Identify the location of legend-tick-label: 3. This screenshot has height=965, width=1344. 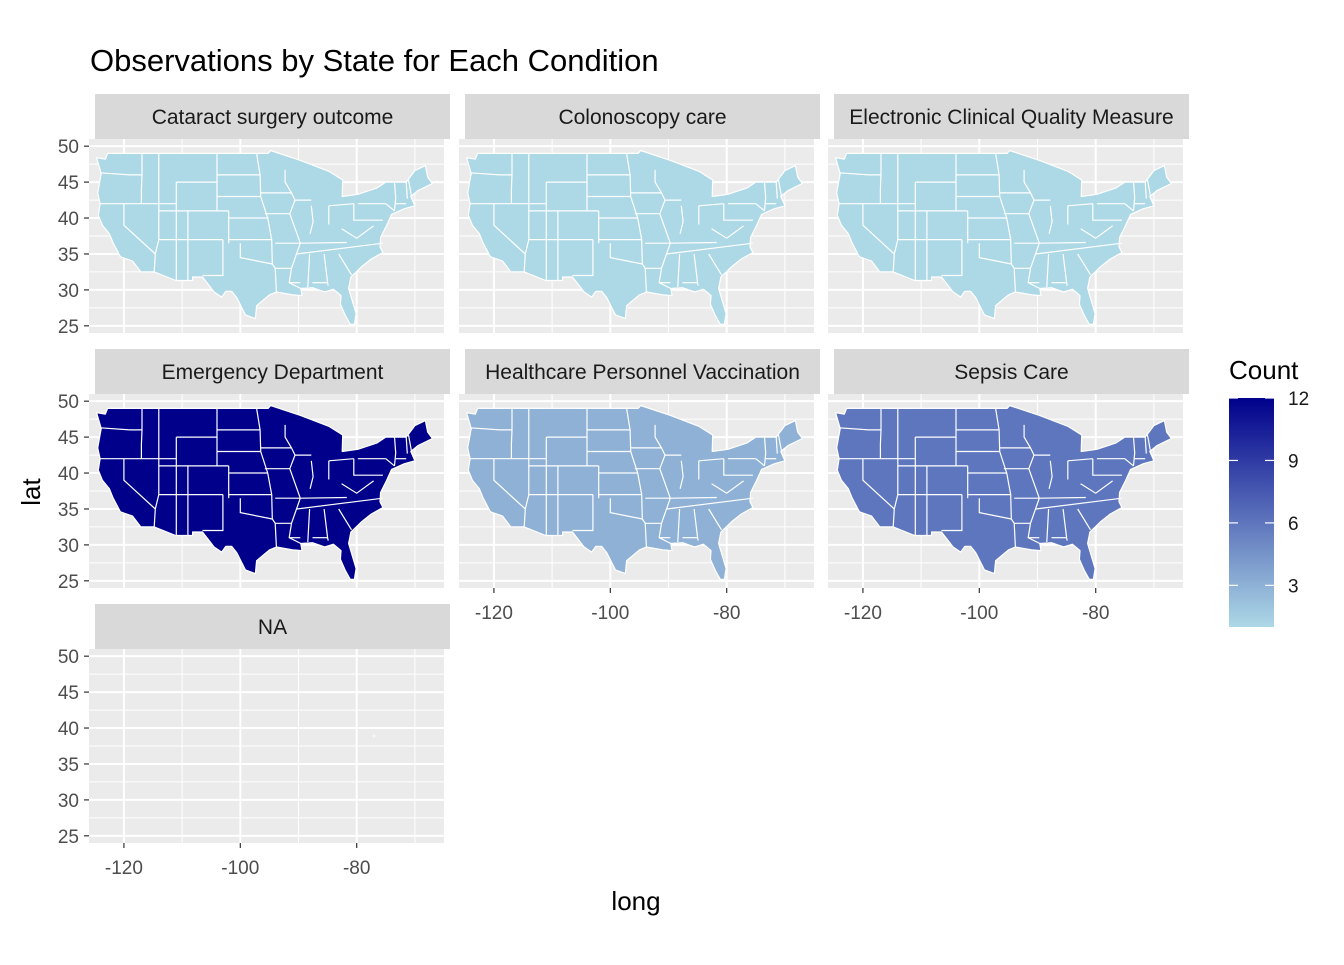
(1293, 586).